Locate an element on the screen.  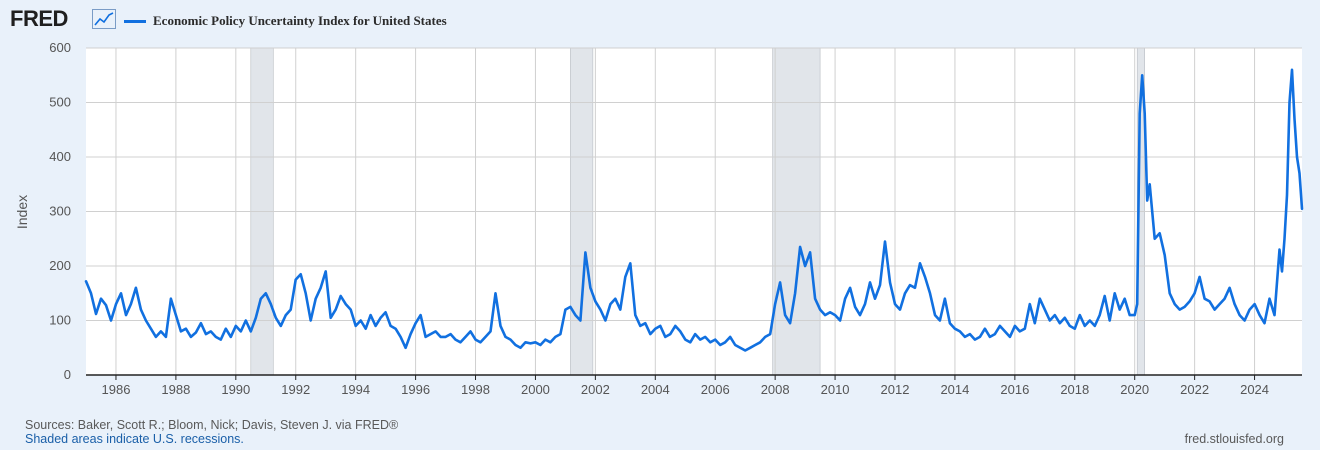
x-tick-label: 2024 is located at coordinates (1254, 389).